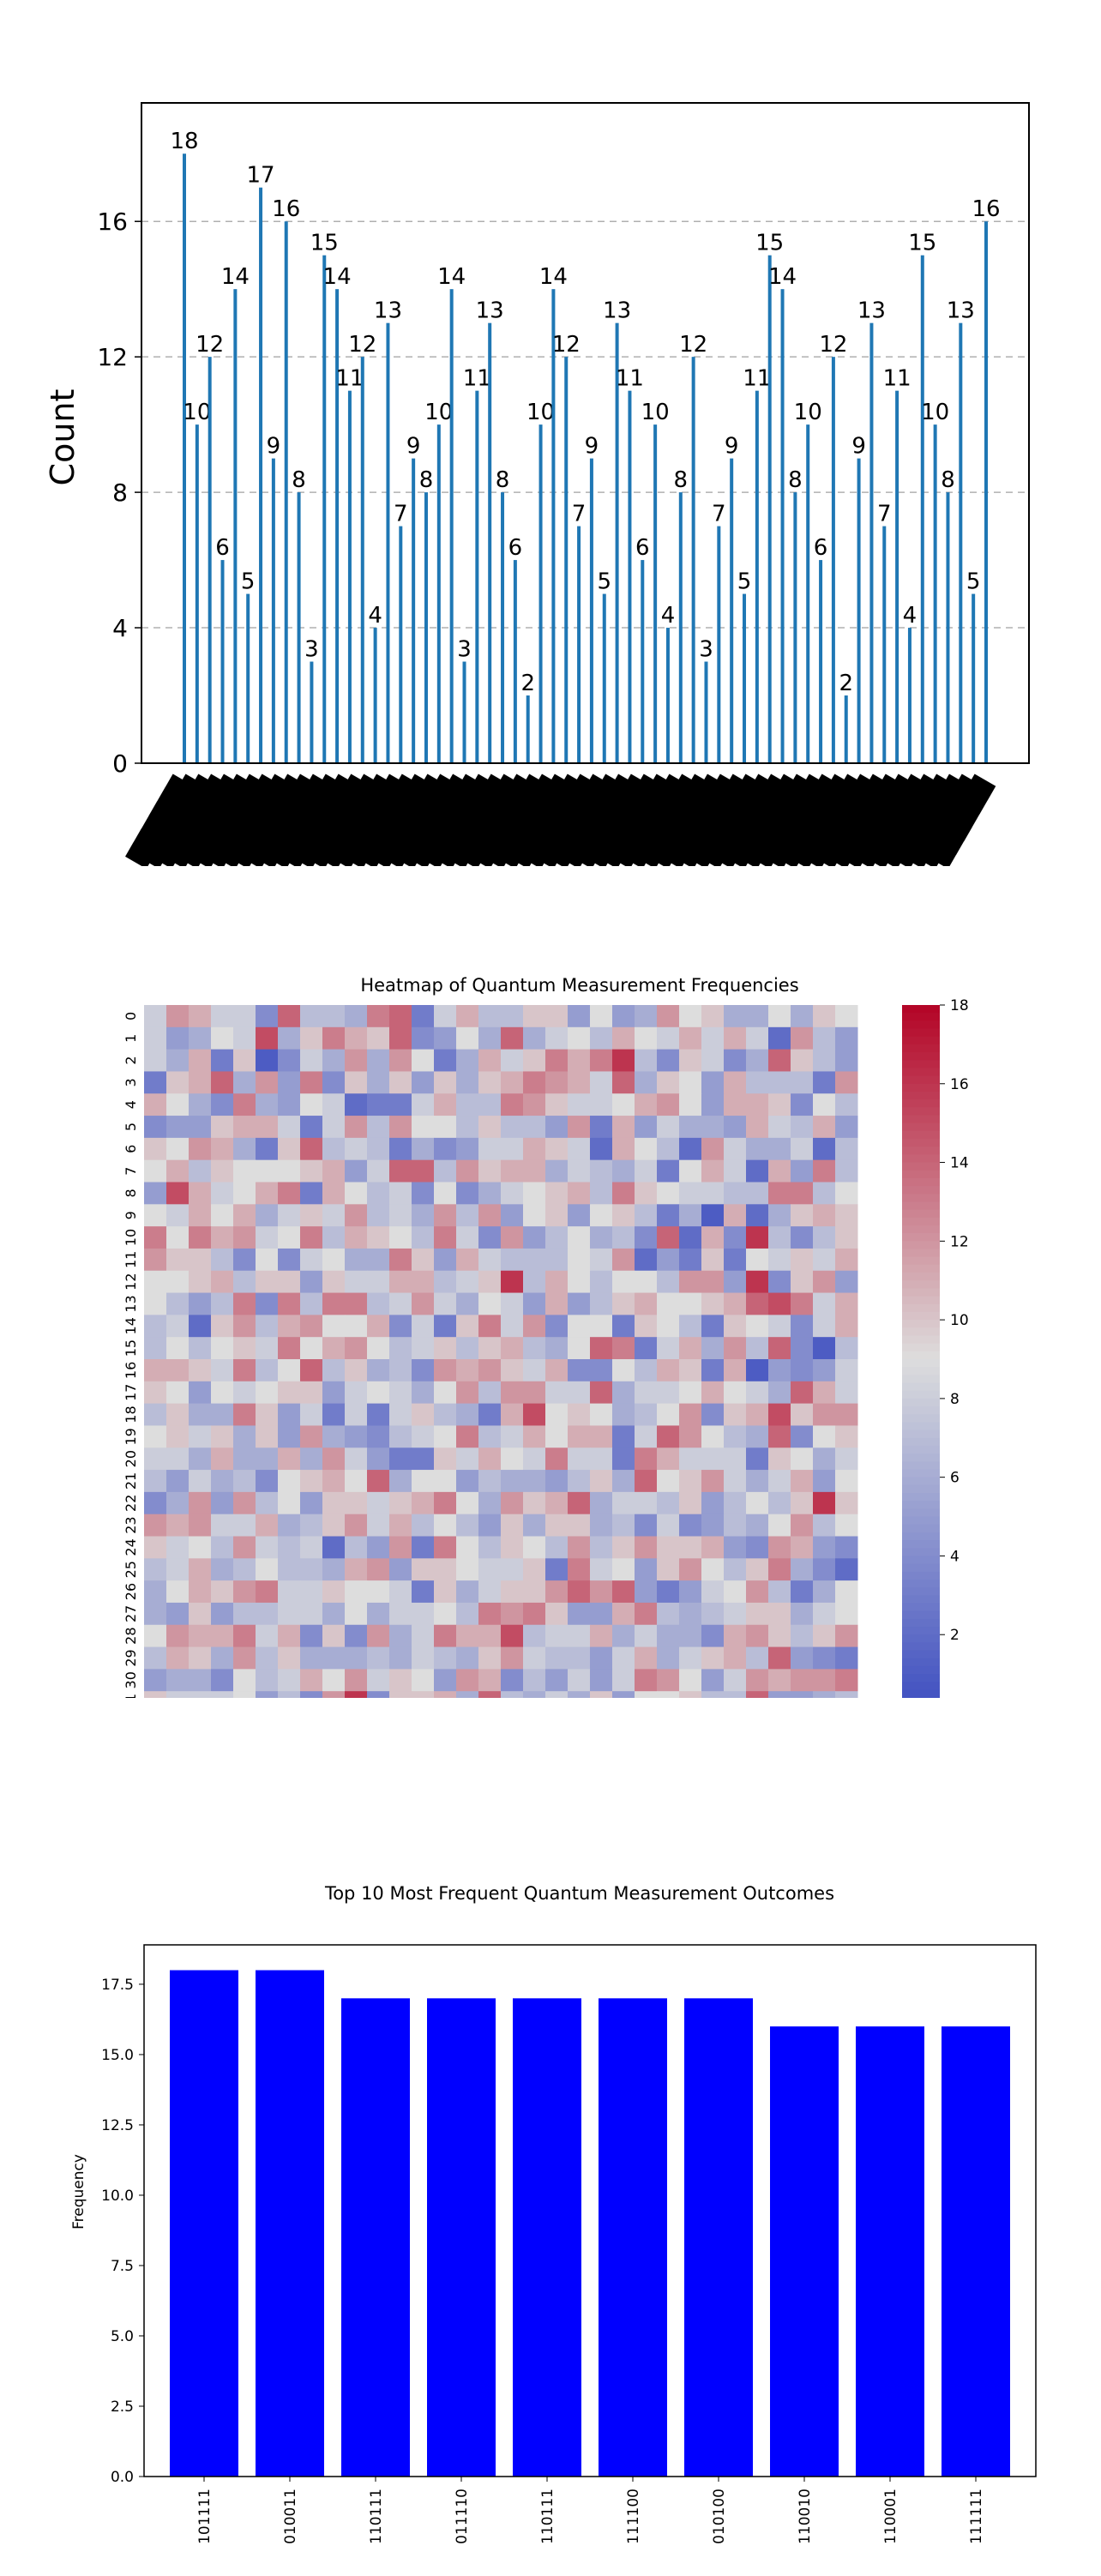 The width and height of the screenshot is (1101, 2576). What do you see at coordinates (890, 2516) in the screenshot?
I see `top10-x-tick-label: 110001` at bounding box center [890, 2516].